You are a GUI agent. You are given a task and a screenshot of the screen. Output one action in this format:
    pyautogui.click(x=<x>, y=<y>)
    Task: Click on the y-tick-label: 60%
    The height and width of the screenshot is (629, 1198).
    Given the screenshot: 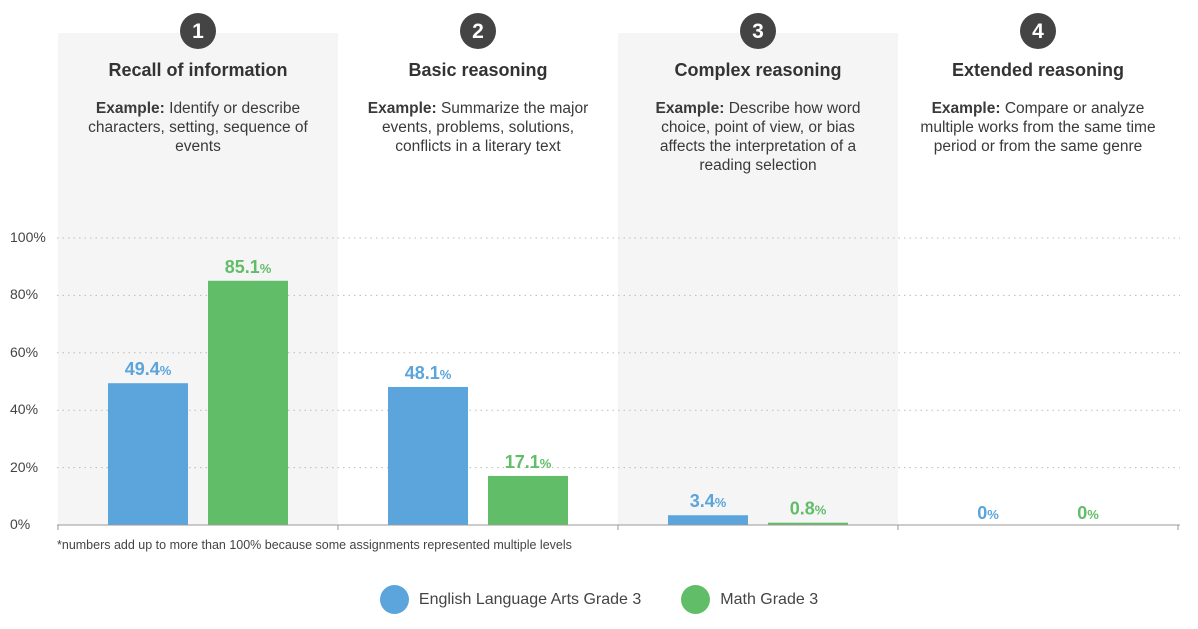 What is the action you would take?
    pyautogui.click(x=24, y=351)
    